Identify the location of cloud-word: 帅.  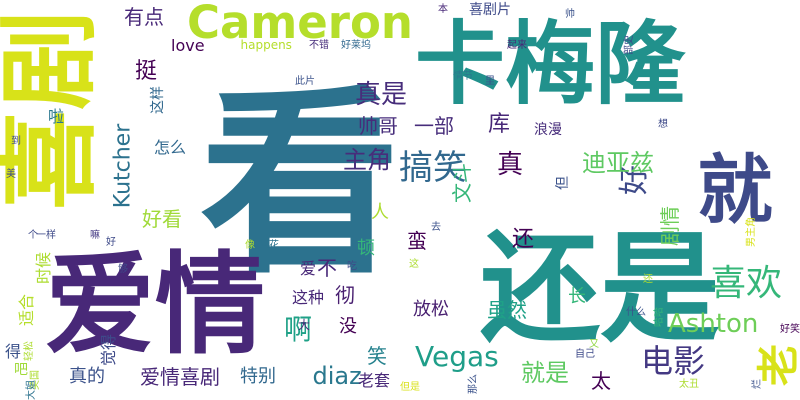
(570, 14).